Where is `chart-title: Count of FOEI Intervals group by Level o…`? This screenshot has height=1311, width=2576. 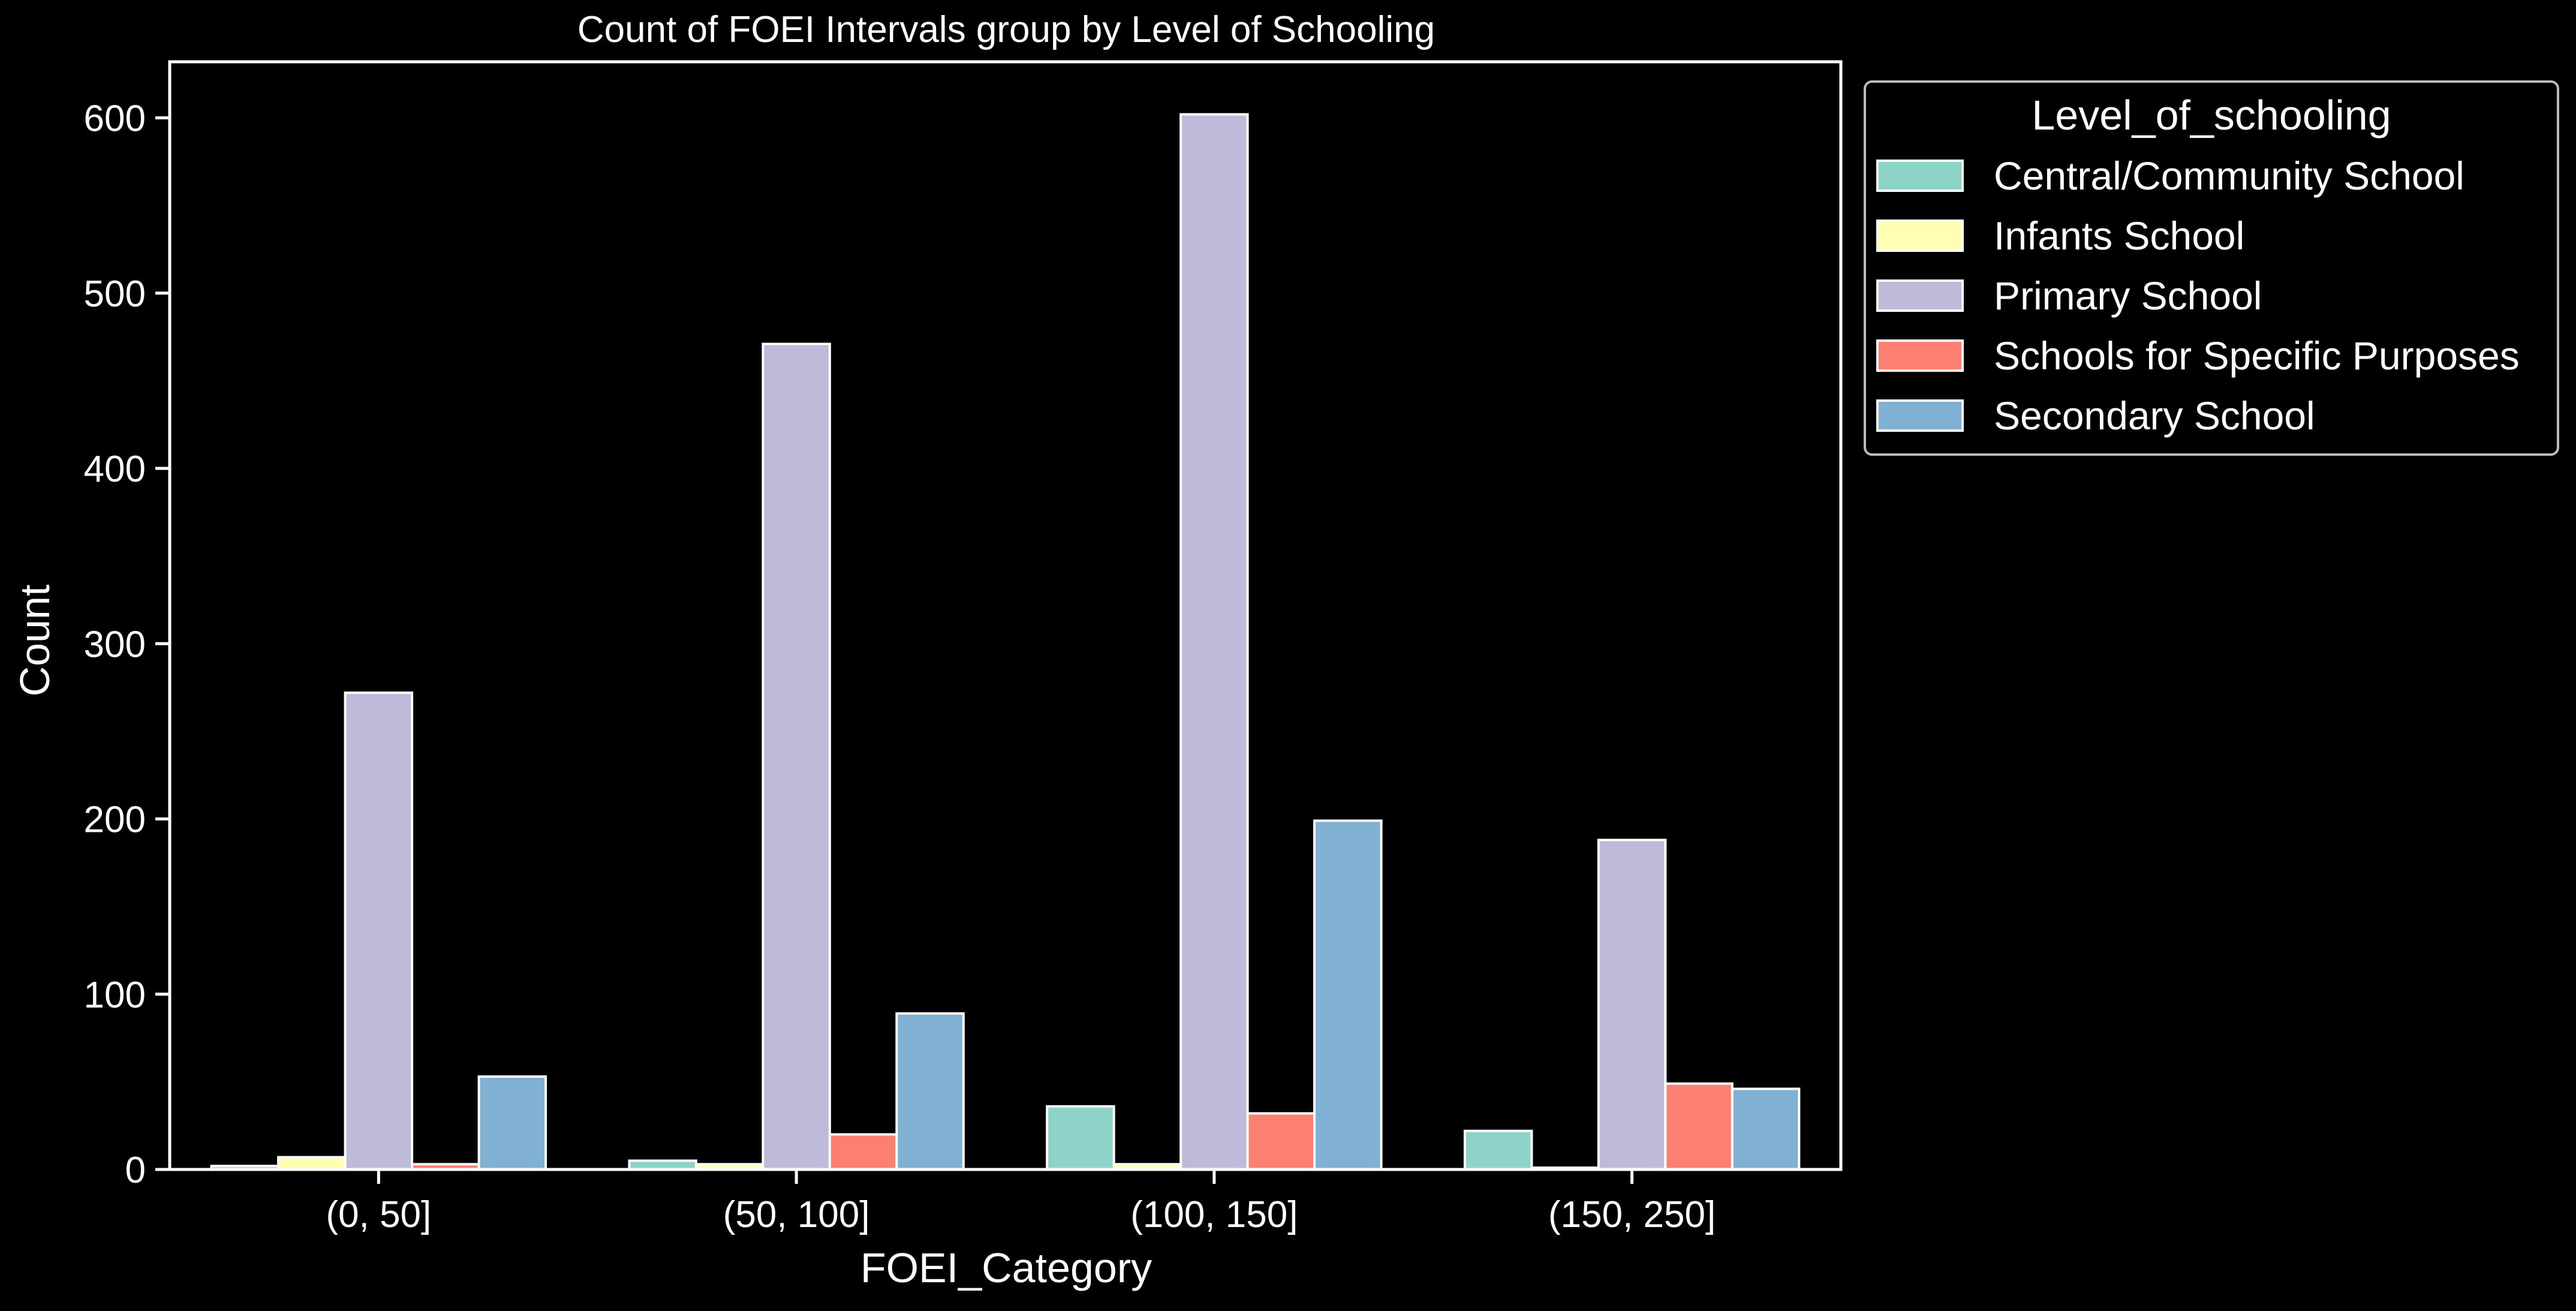
chart-title: Count of FOEI Intervals group by Level o… is located at coordinates (1006, 29).